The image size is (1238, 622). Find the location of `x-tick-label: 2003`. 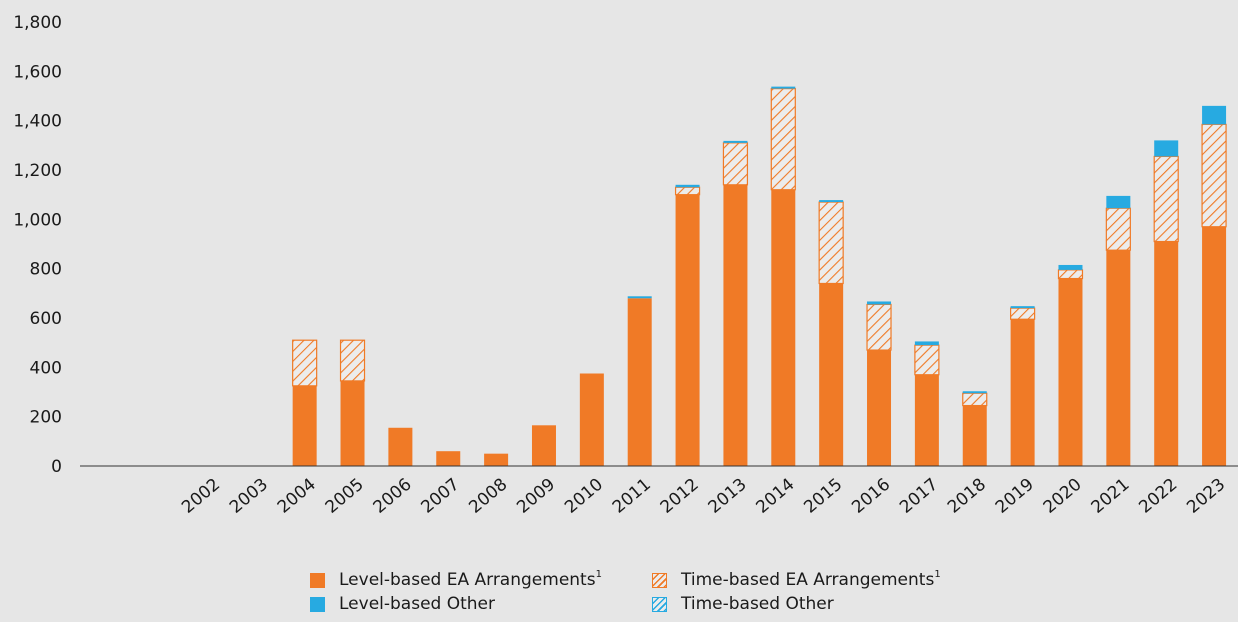

x-tick-label: 2003 is located at coordinates (249, 496).